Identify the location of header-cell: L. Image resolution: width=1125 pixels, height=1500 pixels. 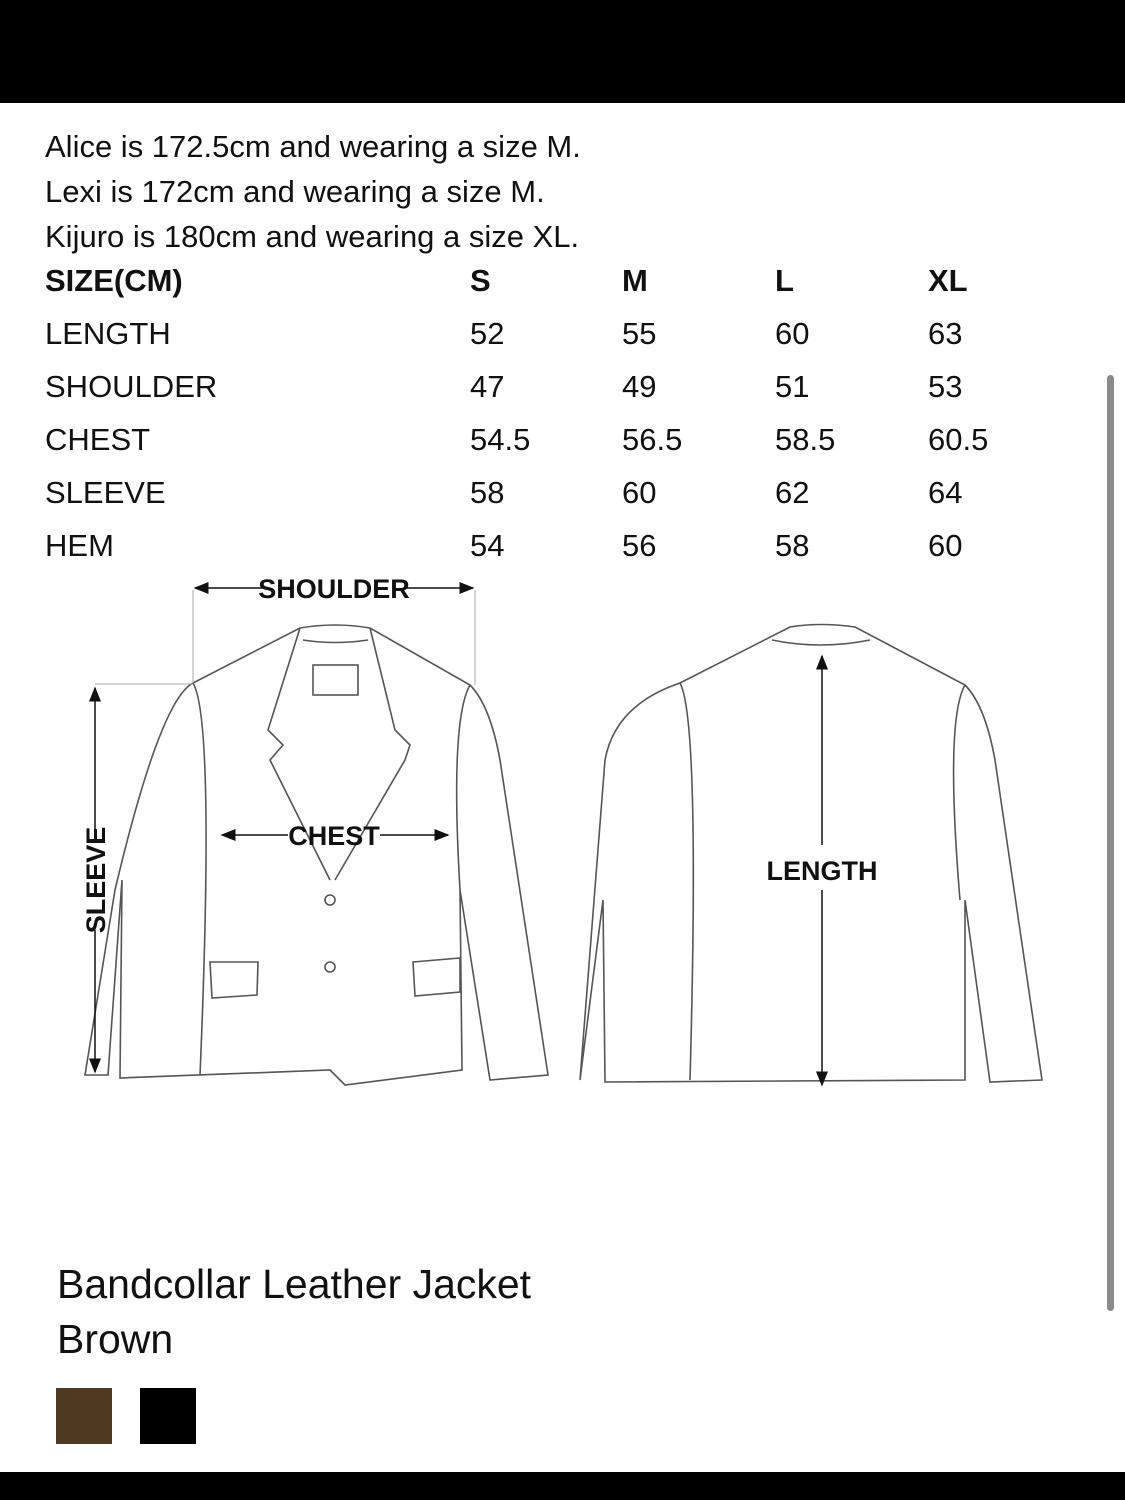
(784, 280).